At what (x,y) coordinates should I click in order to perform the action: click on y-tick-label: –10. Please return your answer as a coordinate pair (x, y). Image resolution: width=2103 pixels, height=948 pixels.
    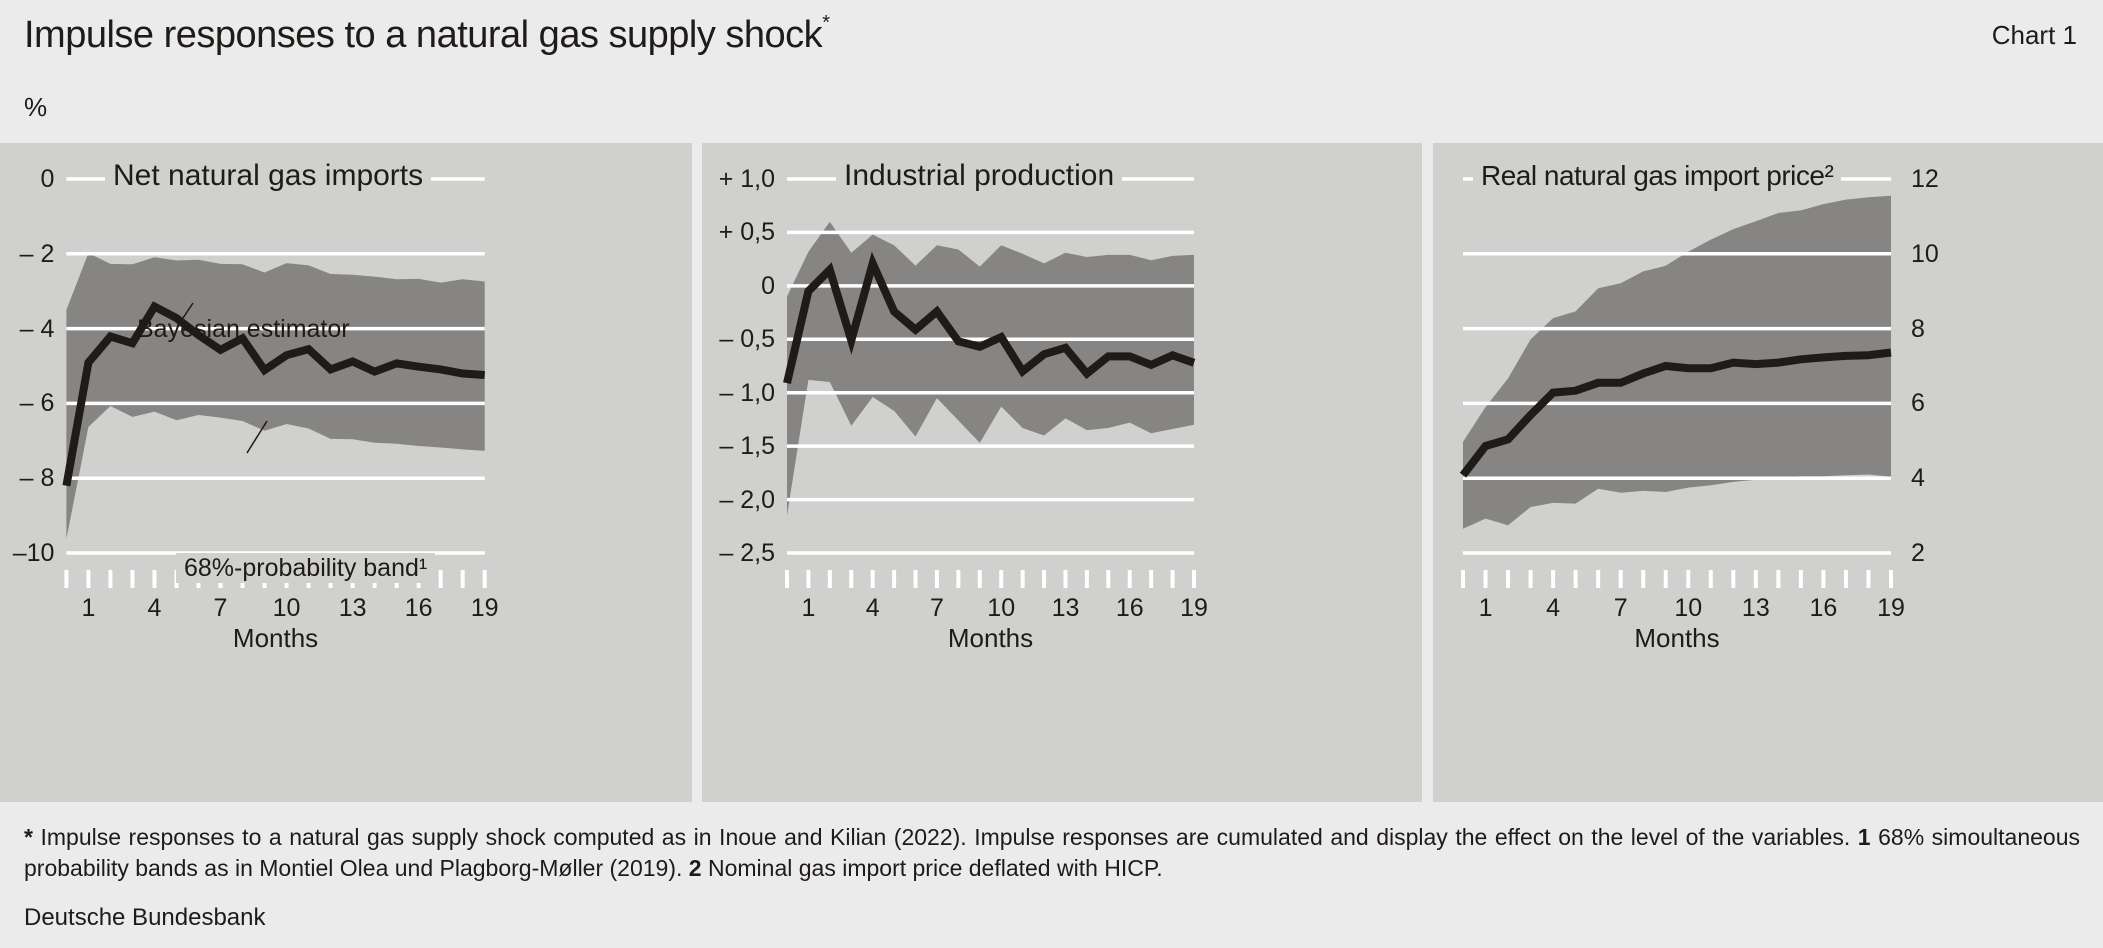
    Looking at the image, I should click on (33, 553).